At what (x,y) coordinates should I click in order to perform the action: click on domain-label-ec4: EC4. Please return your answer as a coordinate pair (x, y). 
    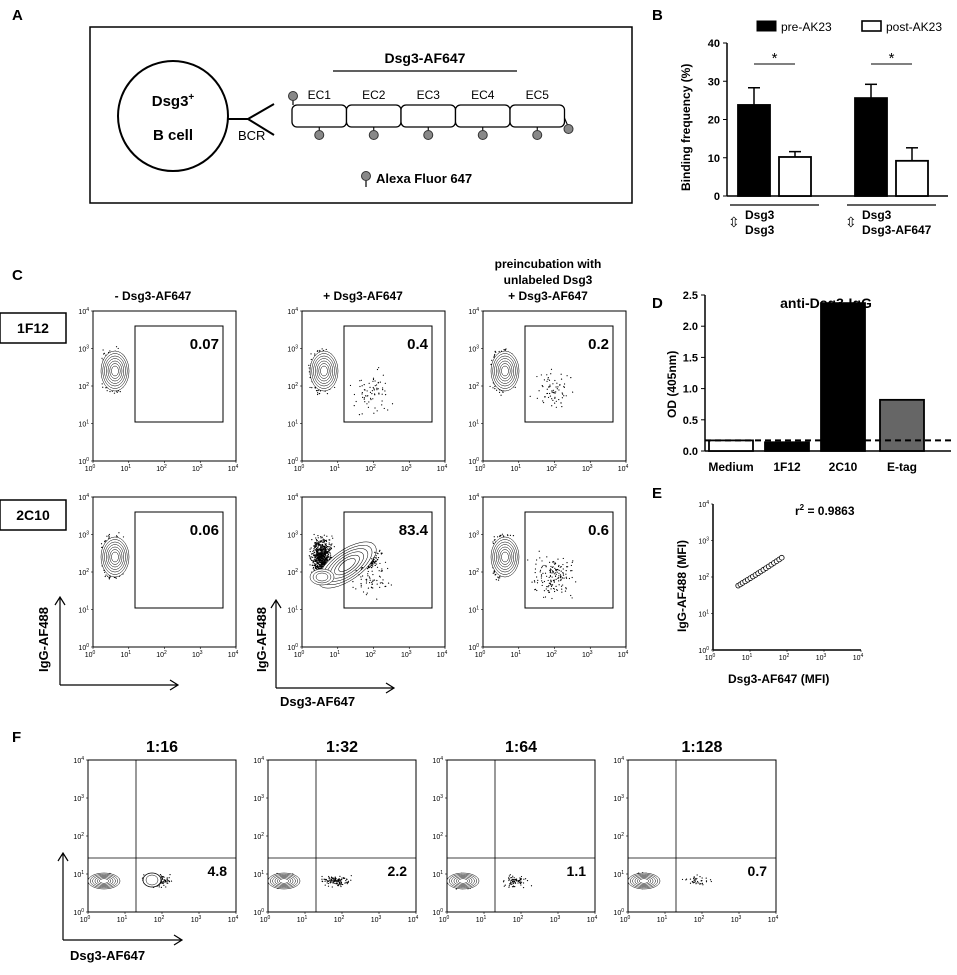
    Looking at the image, I should click on (483, 95).